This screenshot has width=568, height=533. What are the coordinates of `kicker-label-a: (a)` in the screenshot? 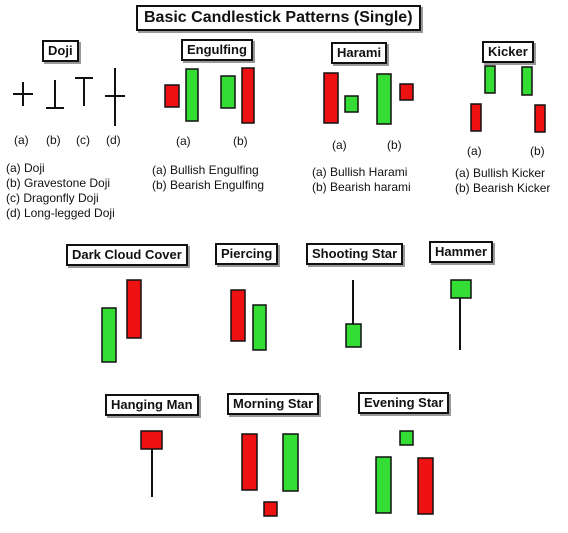 It's located at (474, 151).